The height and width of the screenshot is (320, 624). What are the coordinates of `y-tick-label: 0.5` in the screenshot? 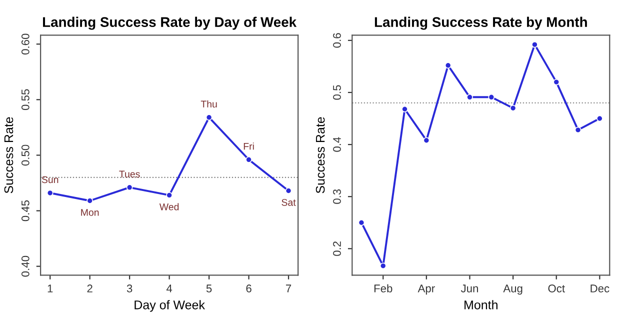 It's located at (337, 92).